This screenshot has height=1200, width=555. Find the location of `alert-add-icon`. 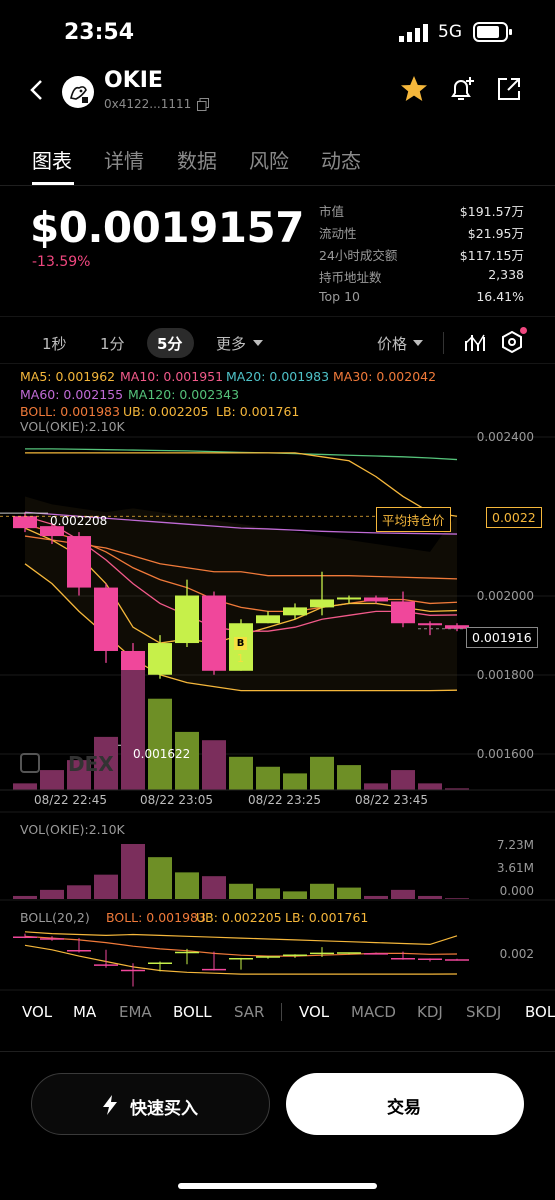

alert-add-icon is located at coordinates (462, 89).